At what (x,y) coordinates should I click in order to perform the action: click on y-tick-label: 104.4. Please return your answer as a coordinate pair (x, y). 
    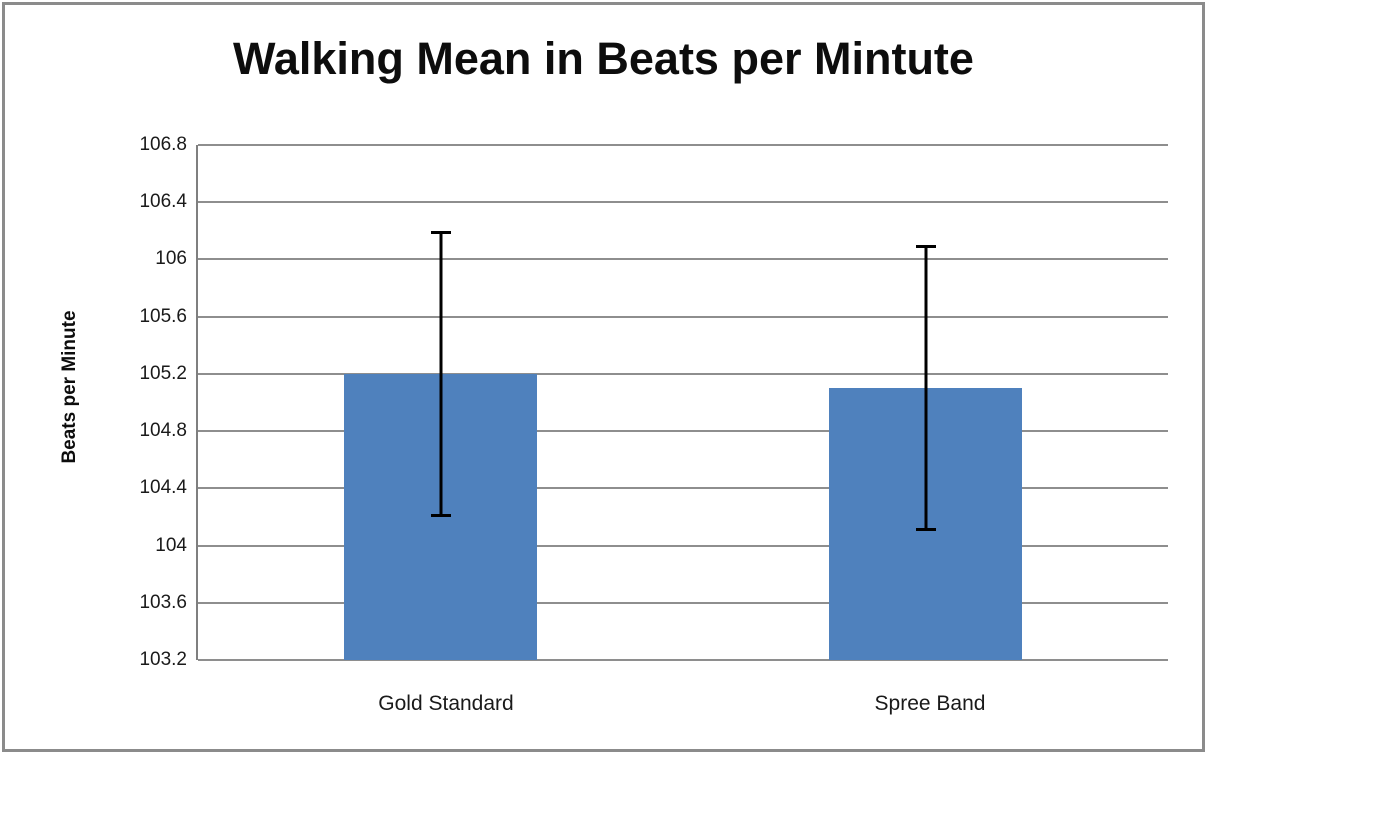
    Looking at the image, I should click on (163, 488).